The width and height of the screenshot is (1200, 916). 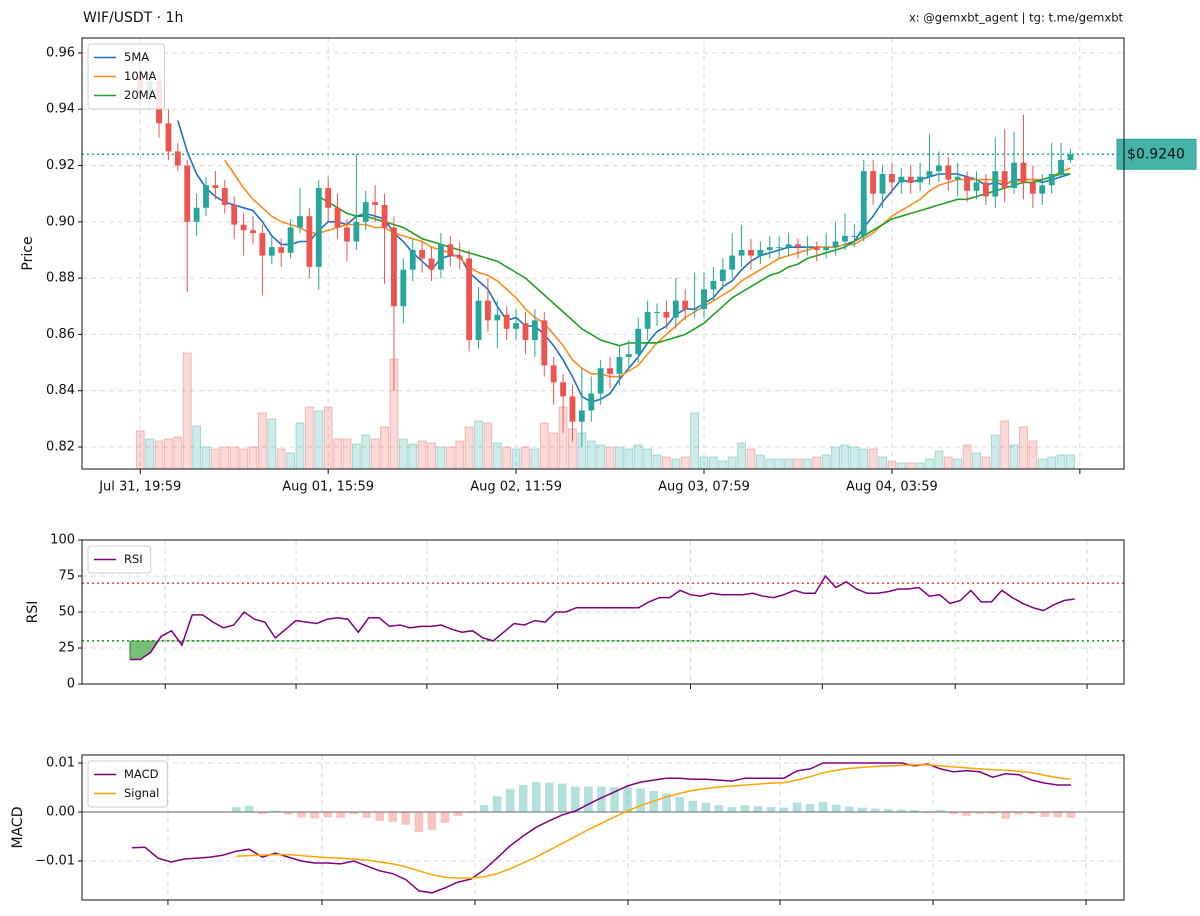 What do you see at coordinates (55, 860) in the screenshot?
I see `y-tick-label: −0.01` at bounding box center [55, 860].